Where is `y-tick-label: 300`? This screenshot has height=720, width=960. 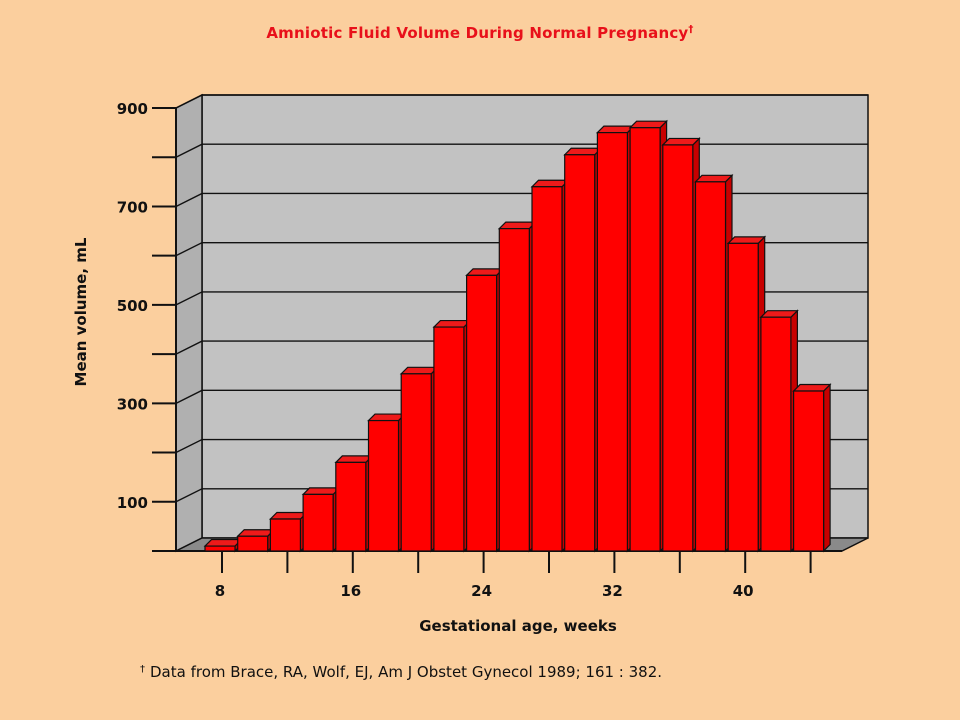
y-tick-label: 300 is located at coordinates (132, 404).